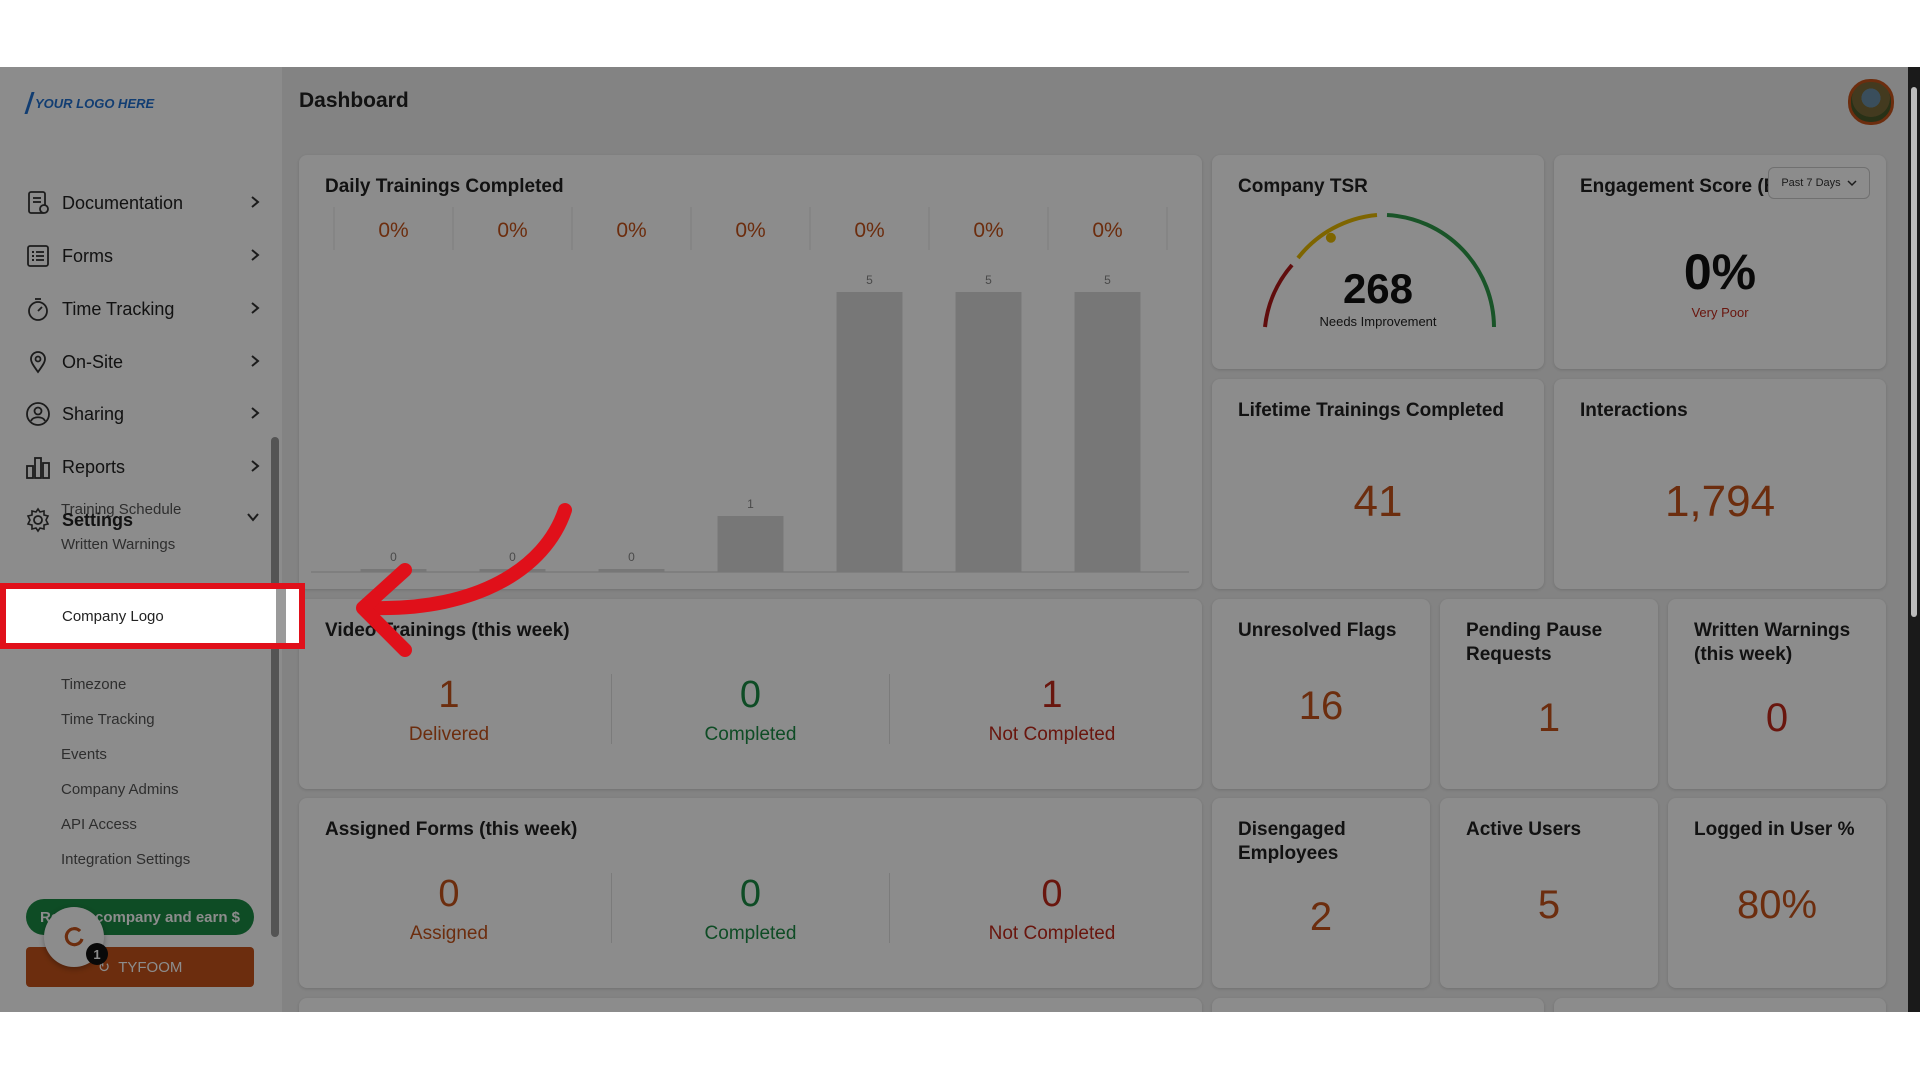 This screenshot has width=1920, height=1080. What do you see at coordinates (1914, 352) in the screenshot?
I see `page-scroll-thumb` at bounding box center [1914, 352].